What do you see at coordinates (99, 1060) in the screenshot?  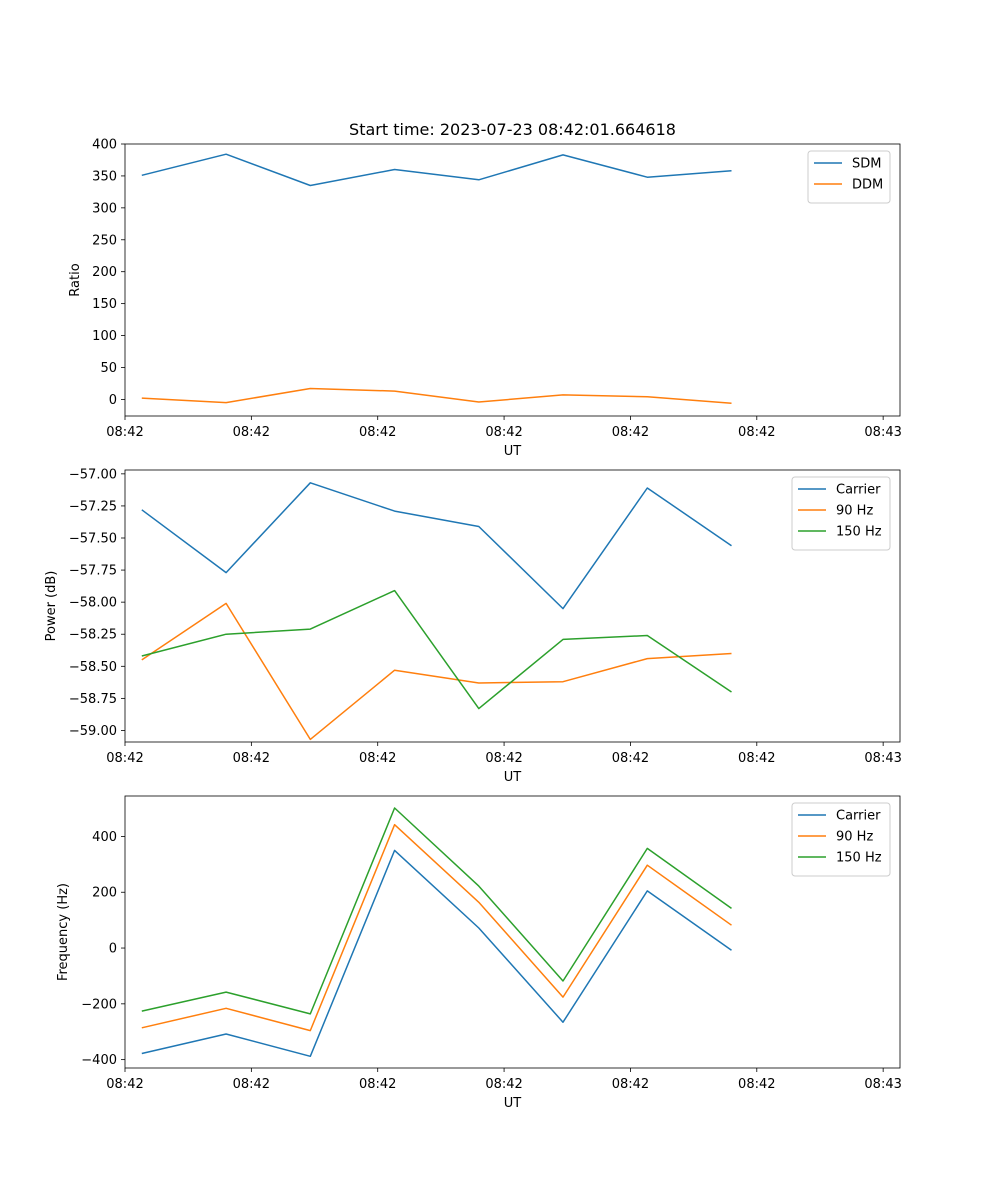 I see `y-tick-label: −400` at bounding box center [99, 1060].